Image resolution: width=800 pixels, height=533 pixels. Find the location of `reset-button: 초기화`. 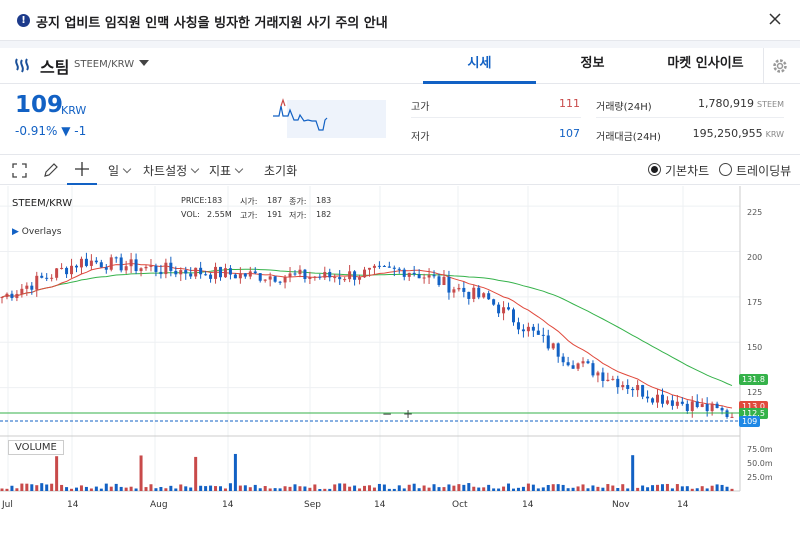

reset-button: 초기화 is located at coordinates (281, 171).